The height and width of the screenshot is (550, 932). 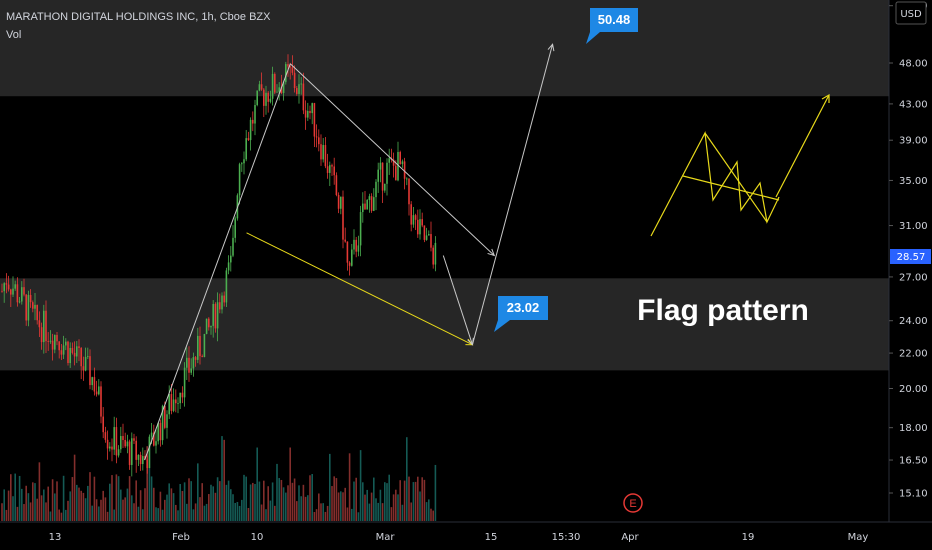 I want to click on price-tick-label: 39.00, so click(x=913, y=141).